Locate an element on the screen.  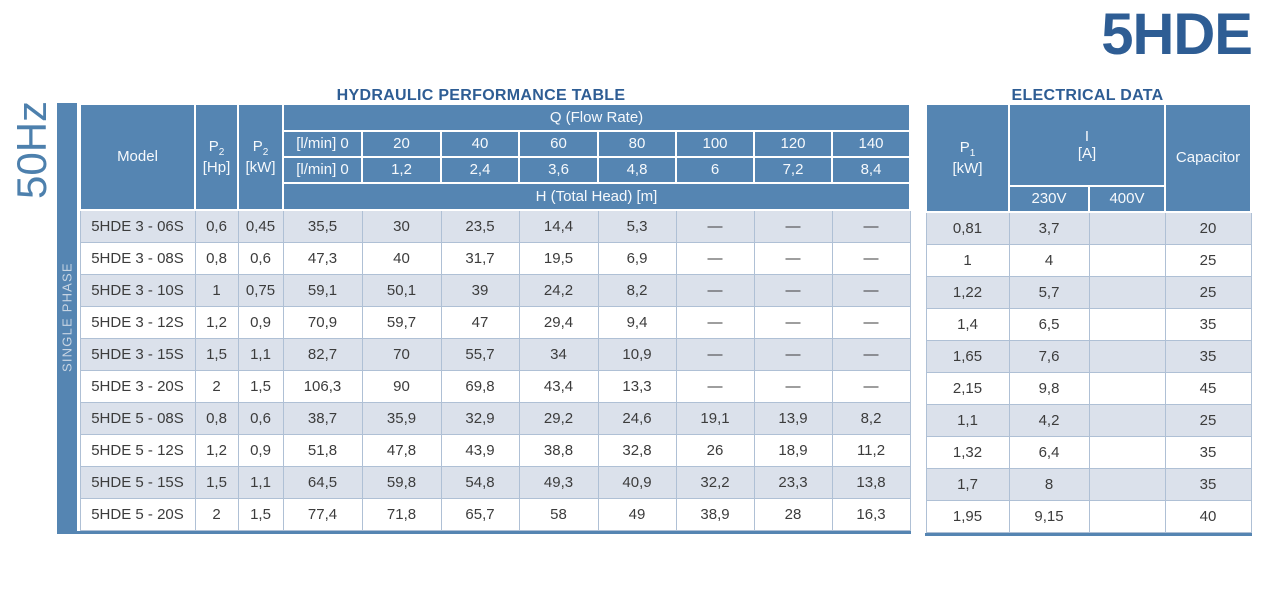
flow-lmin-value: 20 is located at coordinates (401, 144).